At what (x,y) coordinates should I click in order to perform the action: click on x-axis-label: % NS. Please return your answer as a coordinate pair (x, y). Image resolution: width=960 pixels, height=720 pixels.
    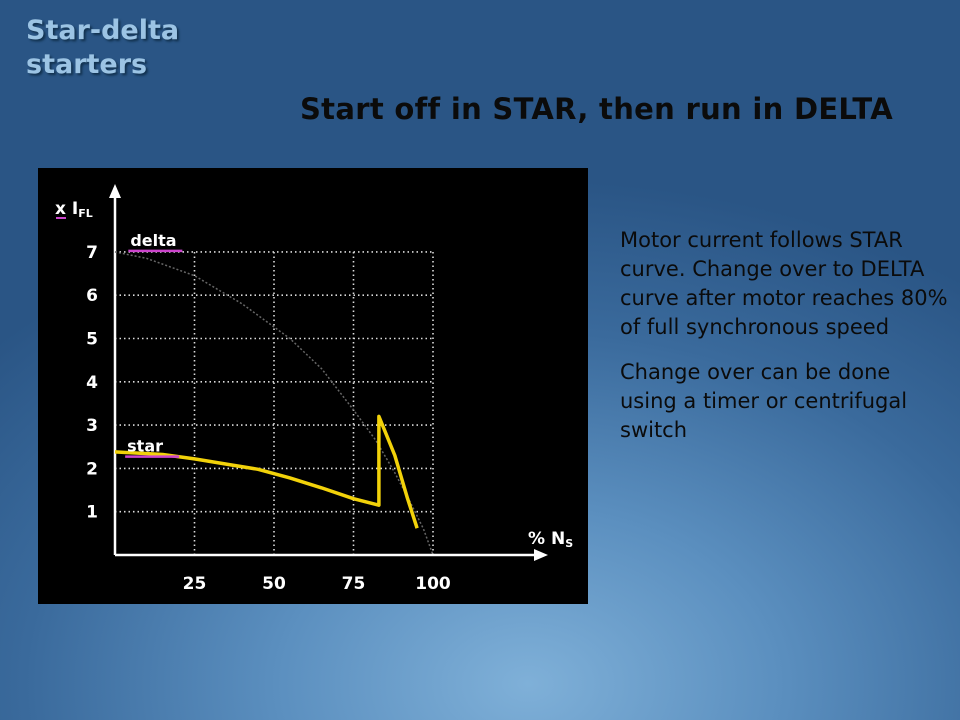
    Looking at the image, I should click on (550, 539).